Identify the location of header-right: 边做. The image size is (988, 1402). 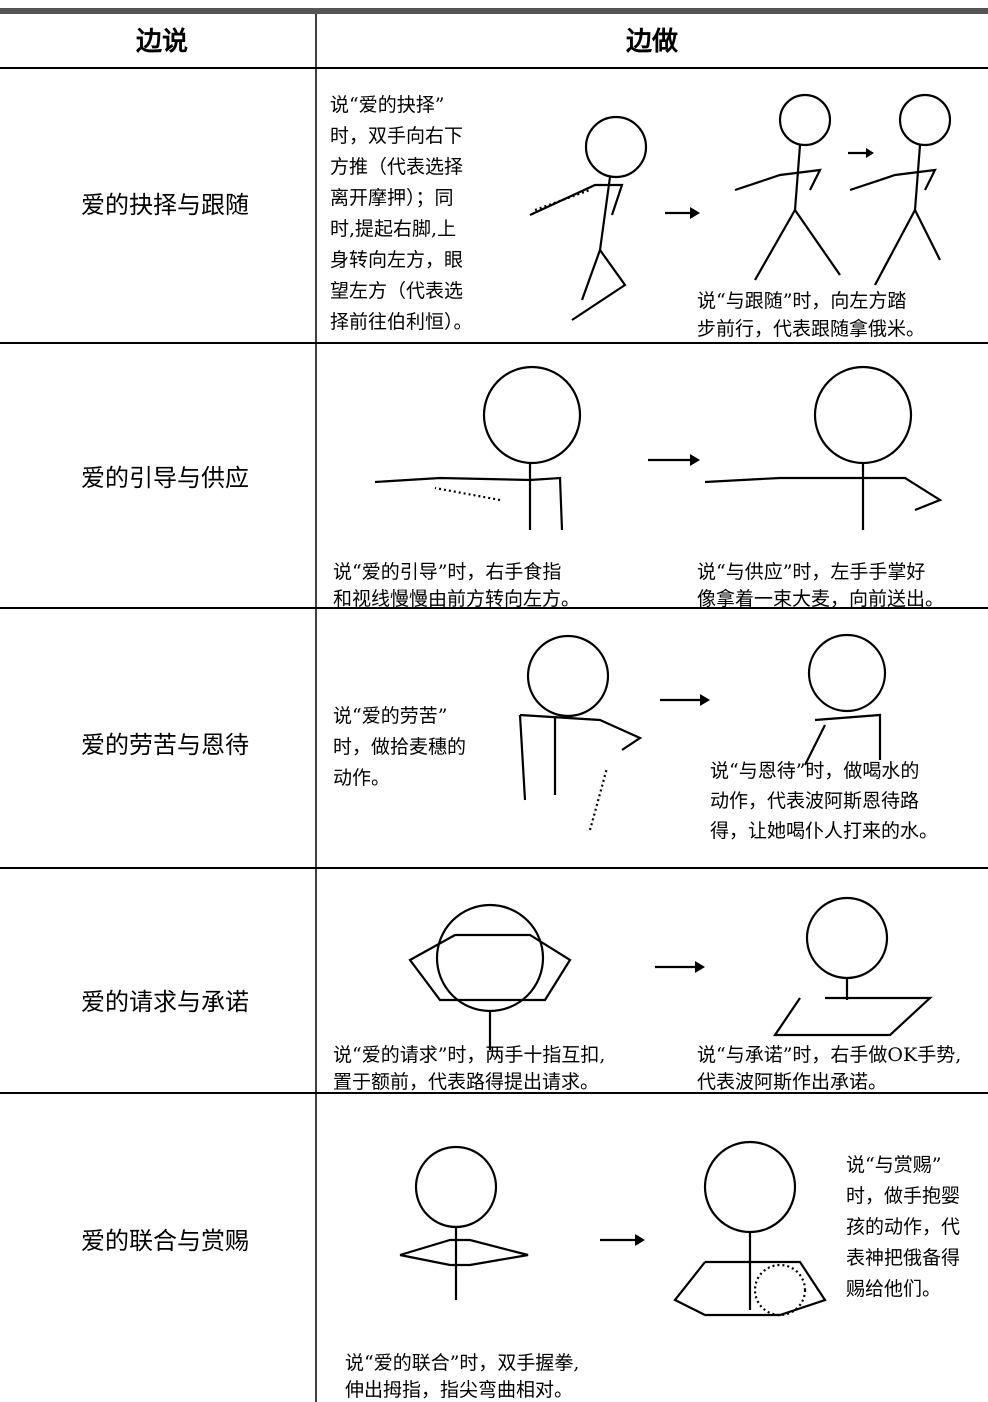
(652, 42).